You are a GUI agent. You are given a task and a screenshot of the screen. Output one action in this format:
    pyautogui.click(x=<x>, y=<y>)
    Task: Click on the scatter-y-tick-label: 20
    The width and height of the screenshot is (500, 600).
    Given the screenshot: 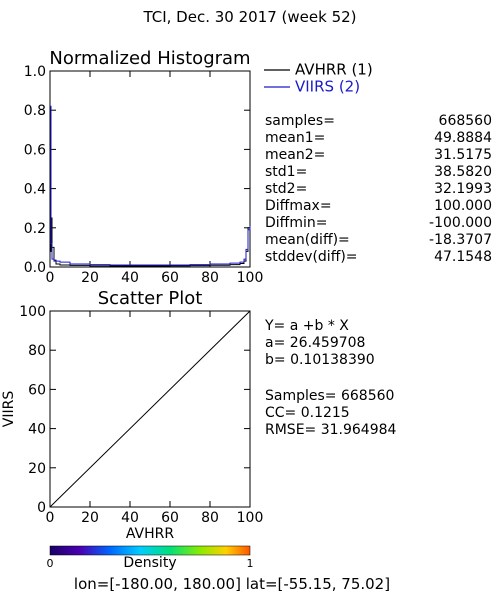 What is the action you would take?
    pyautogui.click(x=37, y=469)
    